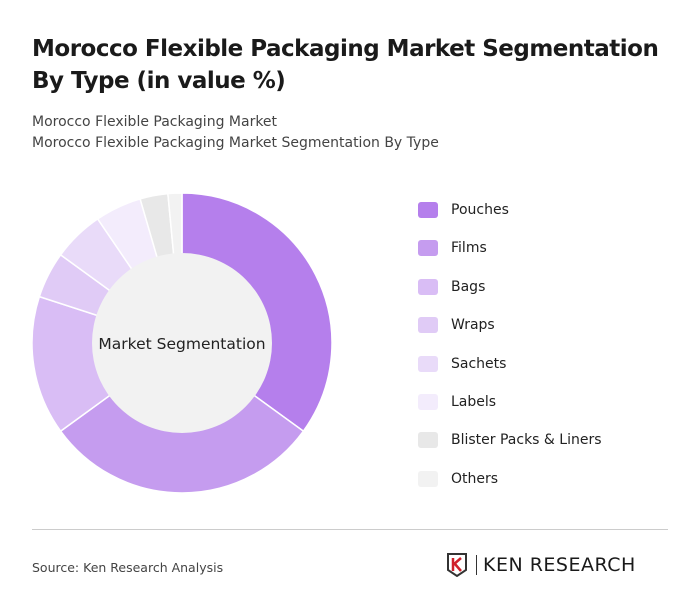 The width and height of the screenshot is (700, 615). Describe the element at coordinates (526, 440) in the screenshot. I see `legend-label: Blister Packs & Liners` at that location.